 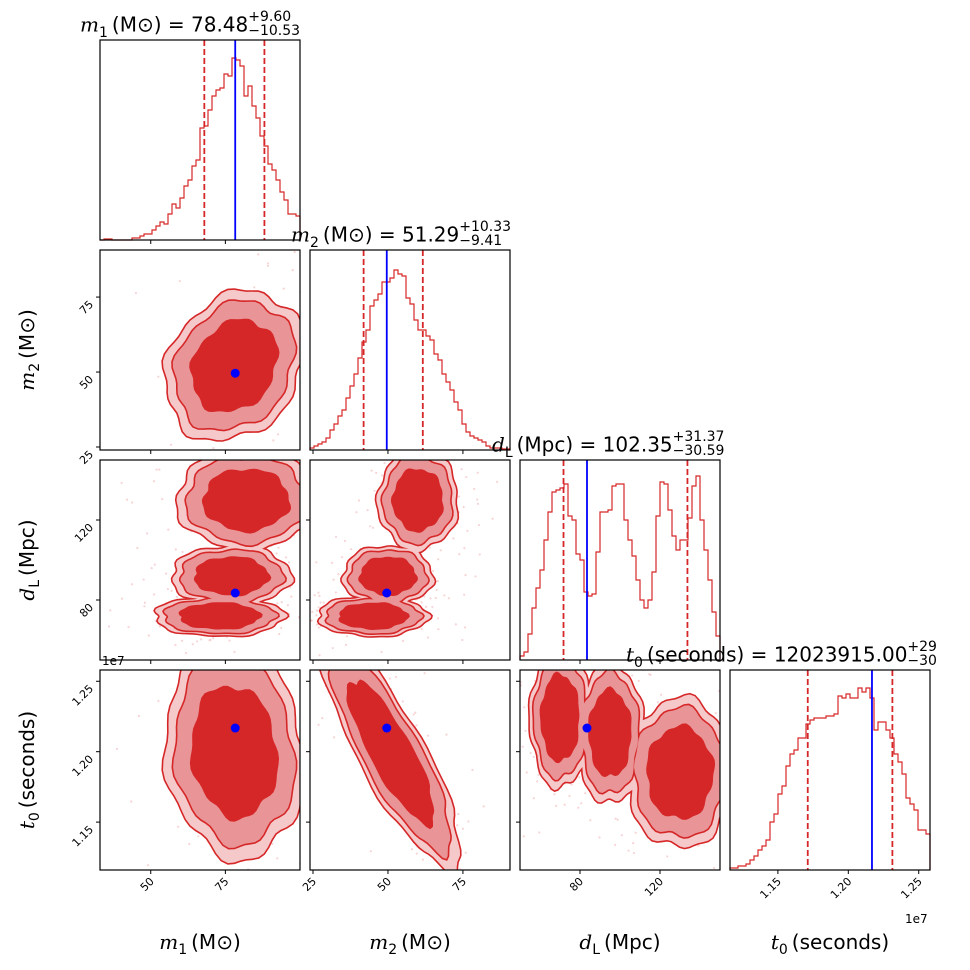 What do you see at coordinates (86, 307) in the screenshot?
I see `y-tick-label-m2: 75` at bounding box center [86, 307].